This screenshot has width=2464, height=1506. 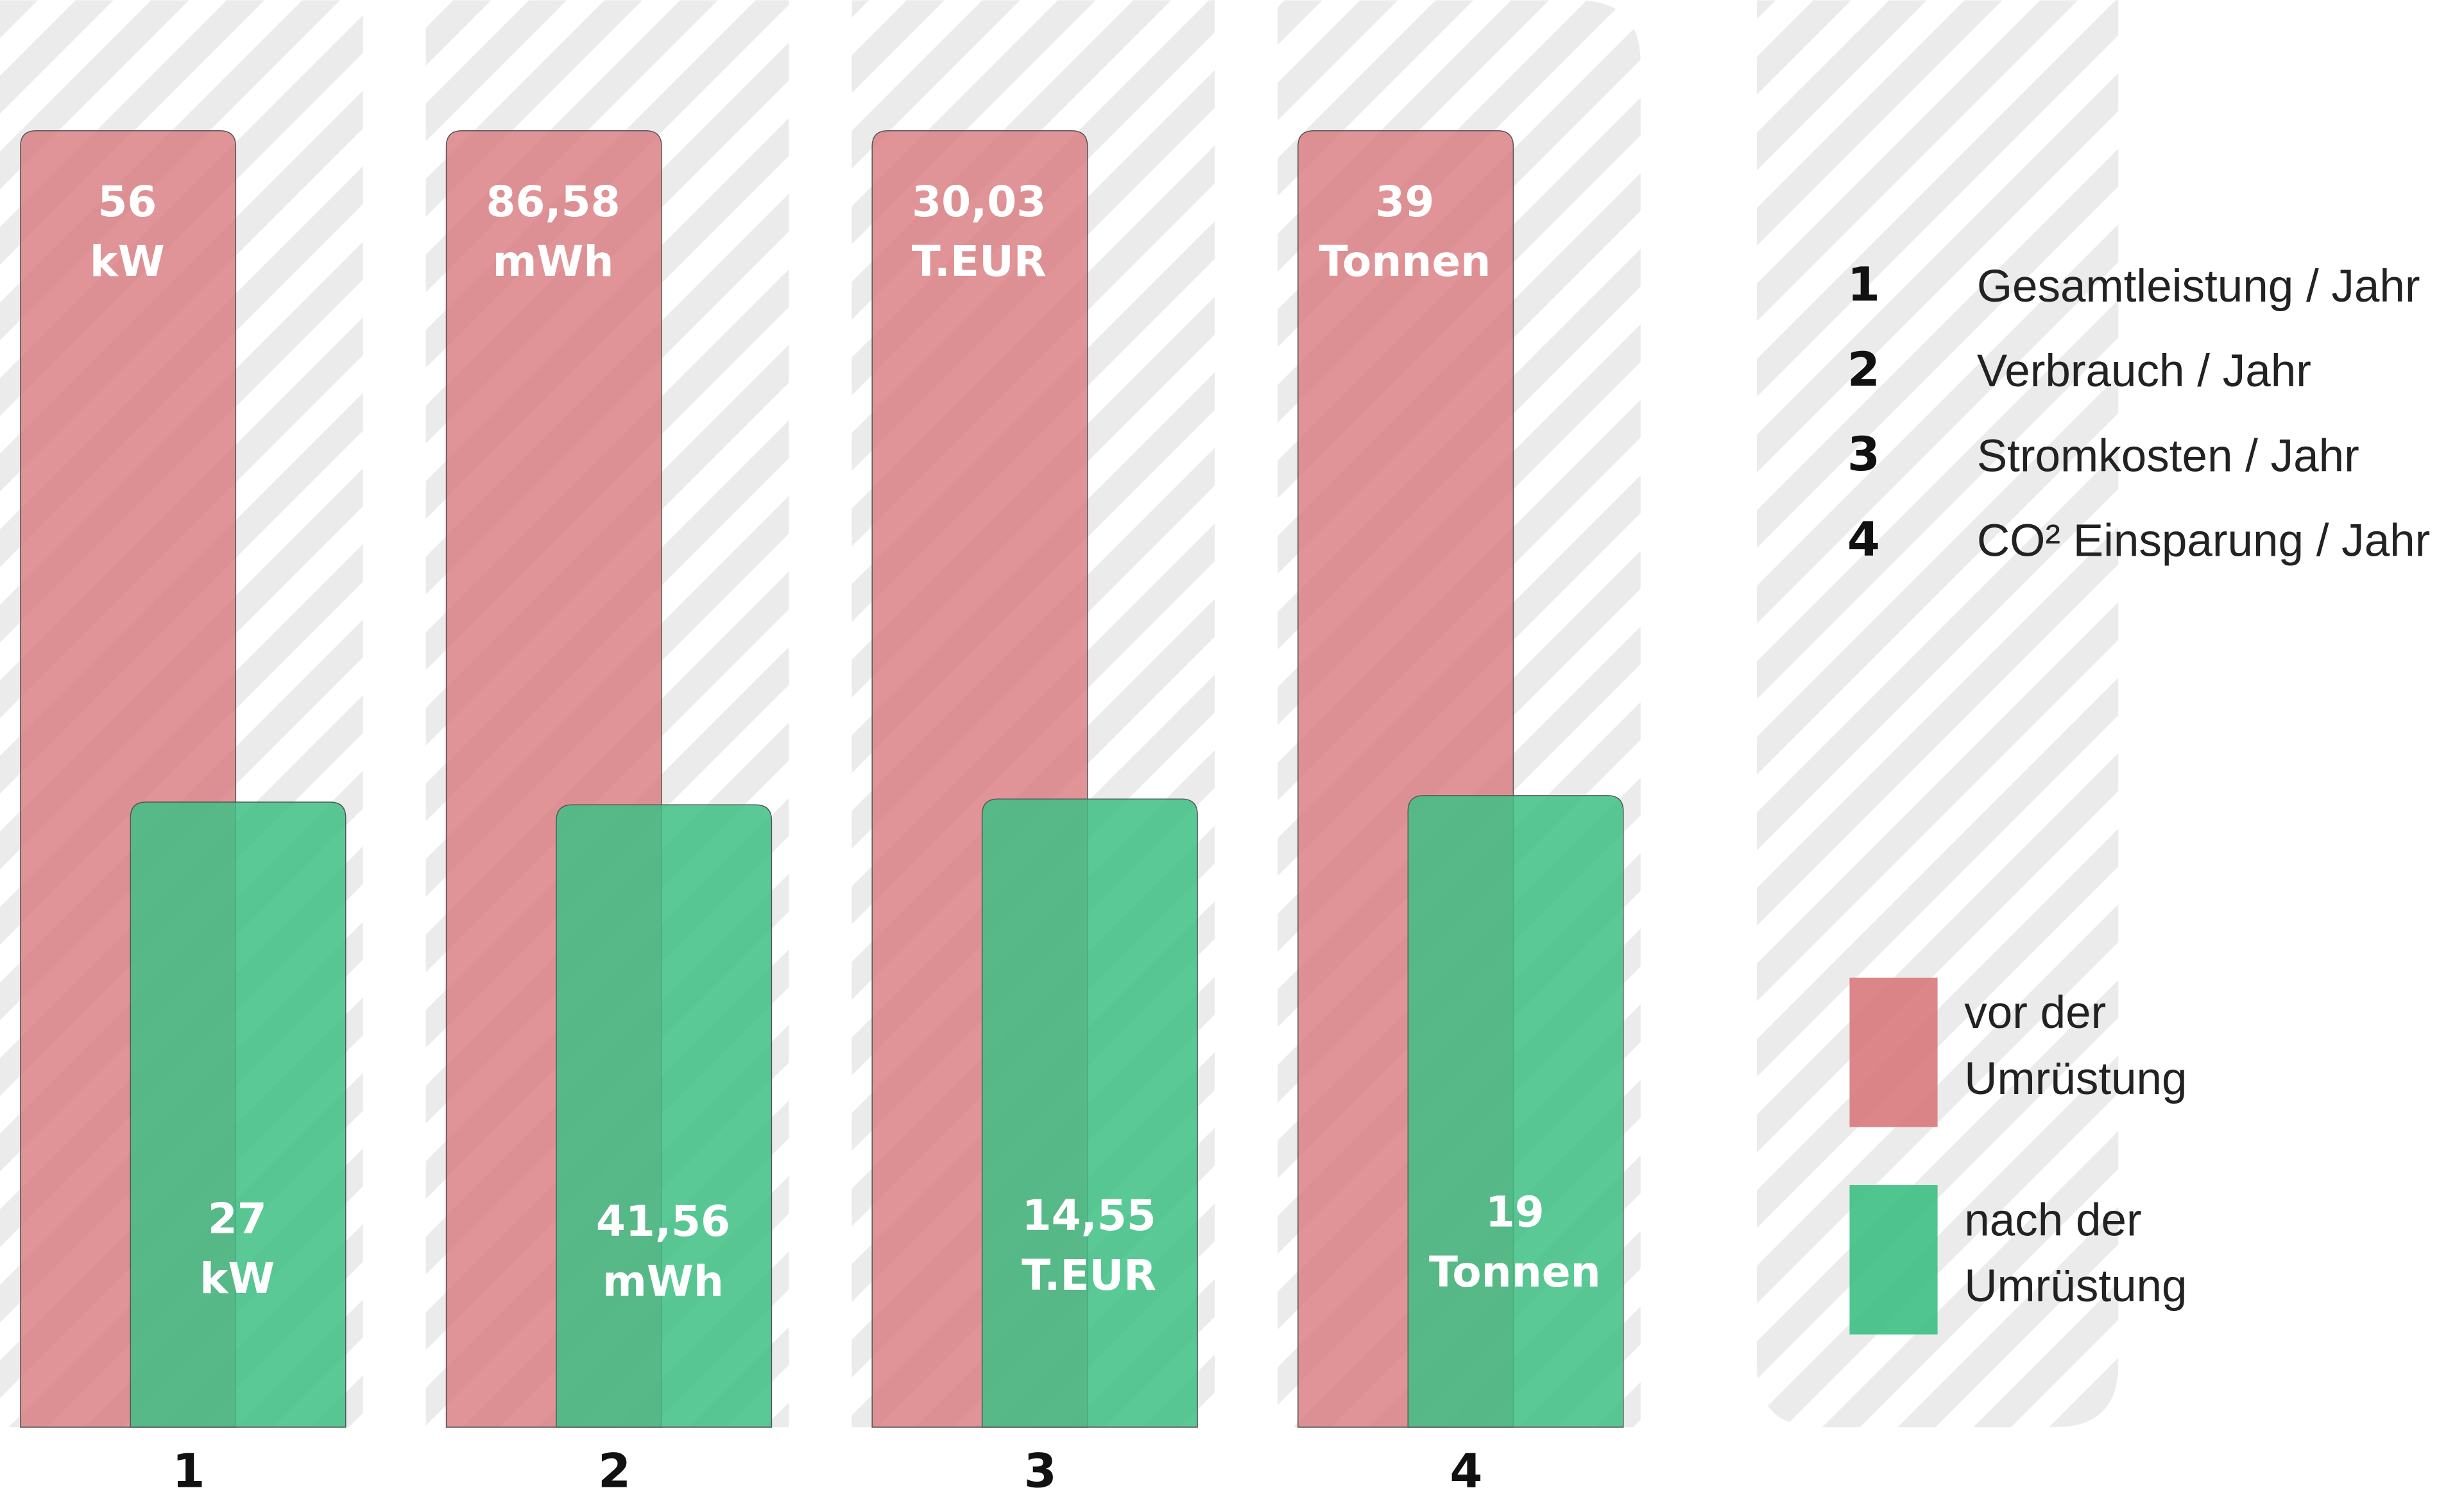 I want to click on legend-description: Gesamtleistung / Jahr, so click(x=2199, y=286).